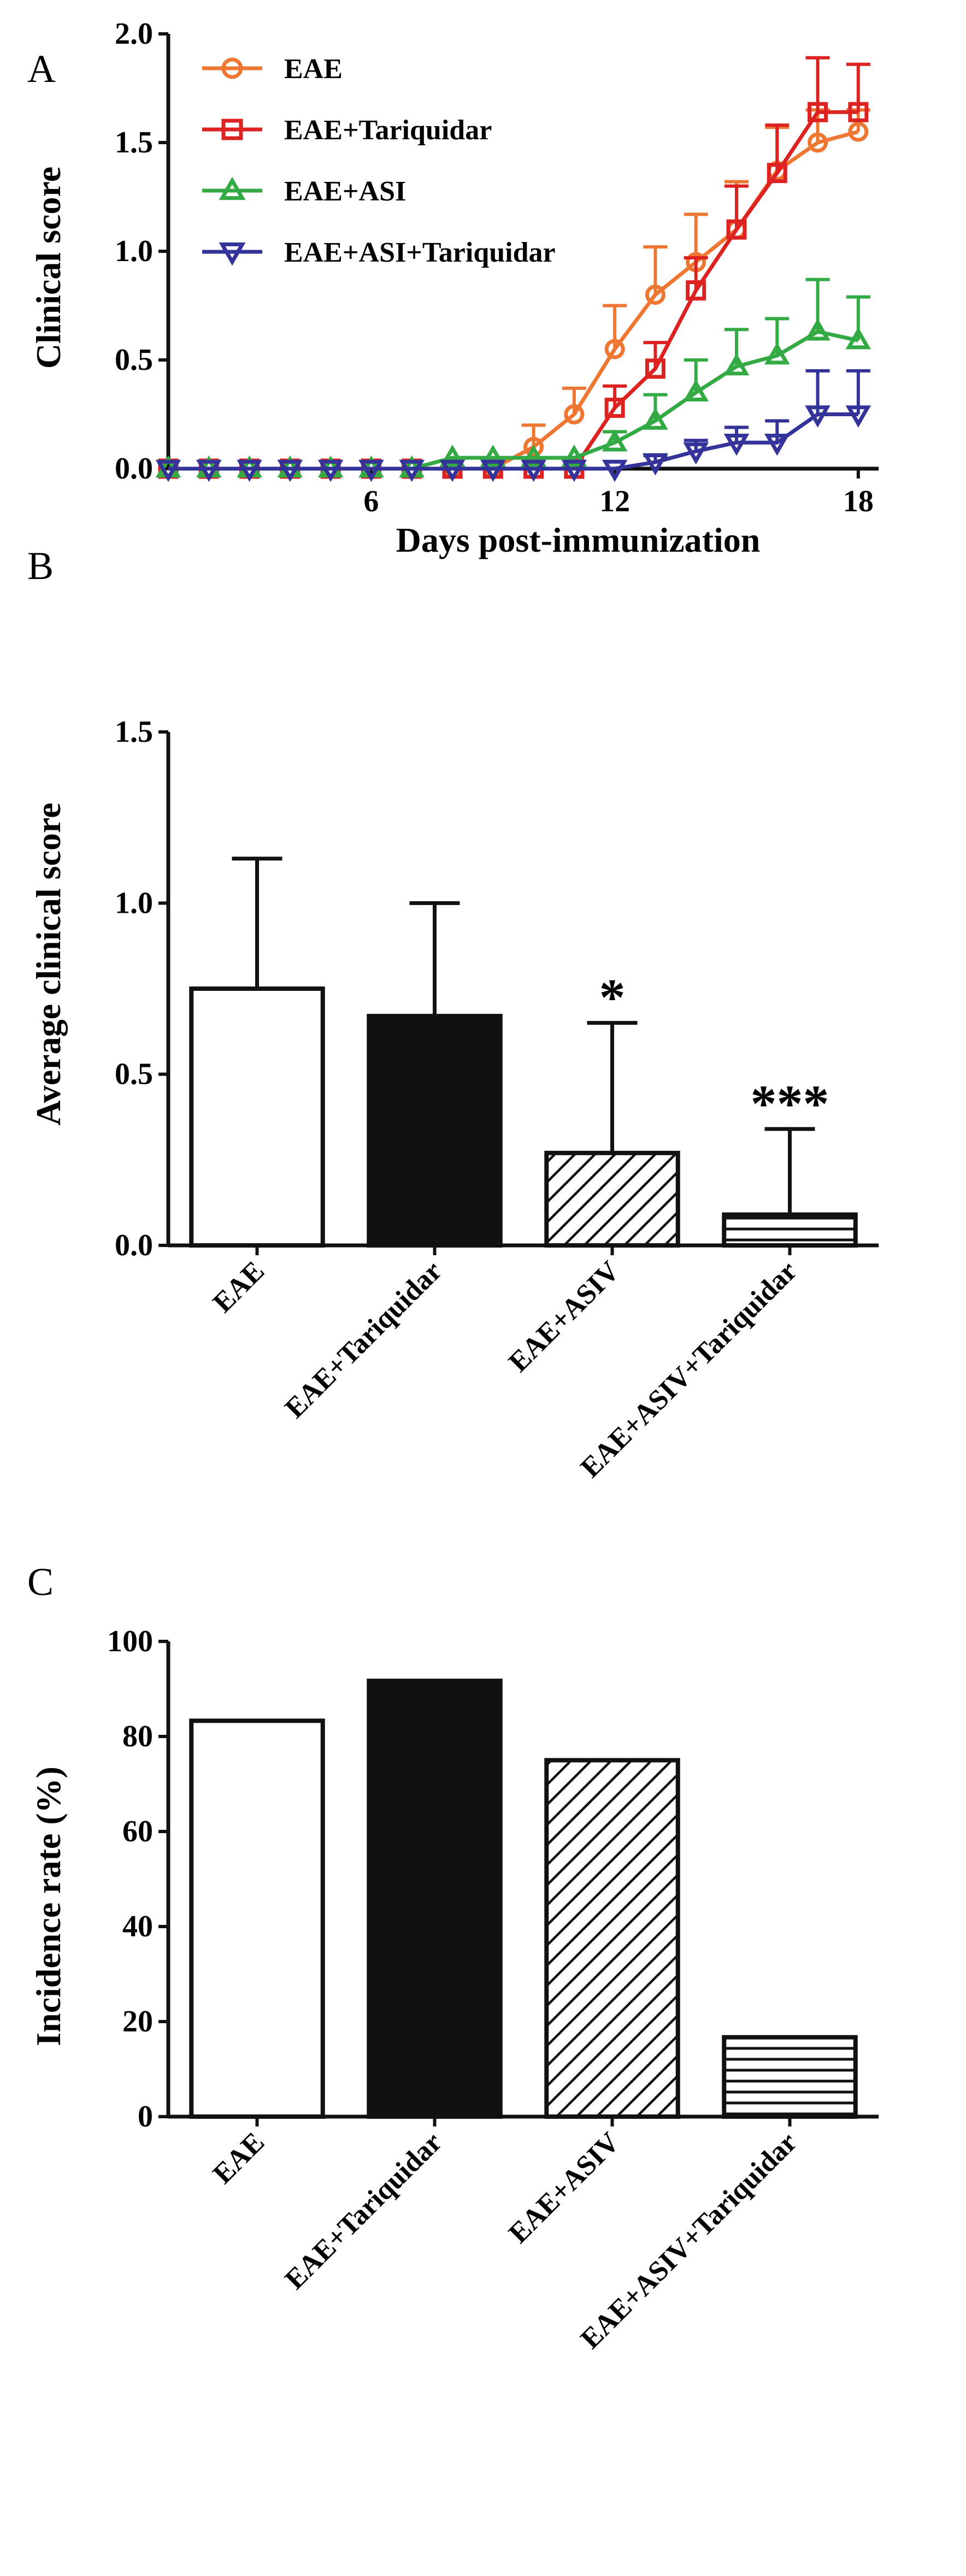 This screenshot has height=2576, width=966. What do you see at coordinates (134, 732) in the screenshot?
I see `b-y-tick-label: 1.5` at bounding box center [134, 732].